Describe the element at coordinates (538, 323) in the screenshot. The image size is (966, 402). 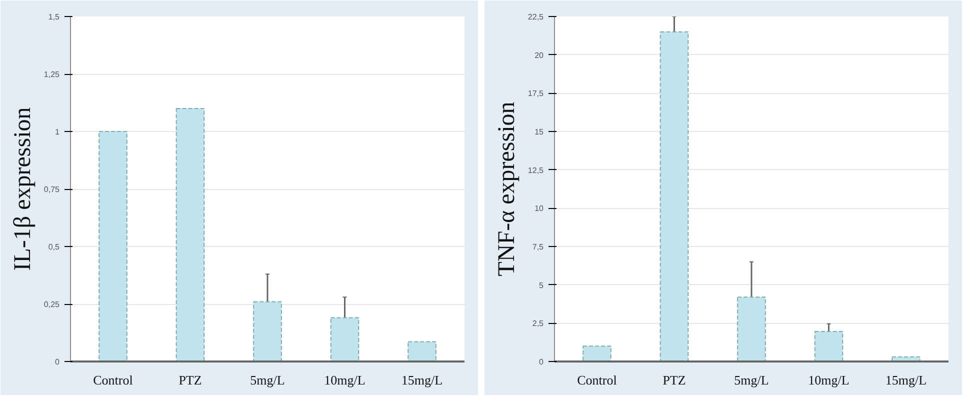
I see `y-tick-label: 2,5` at that location.